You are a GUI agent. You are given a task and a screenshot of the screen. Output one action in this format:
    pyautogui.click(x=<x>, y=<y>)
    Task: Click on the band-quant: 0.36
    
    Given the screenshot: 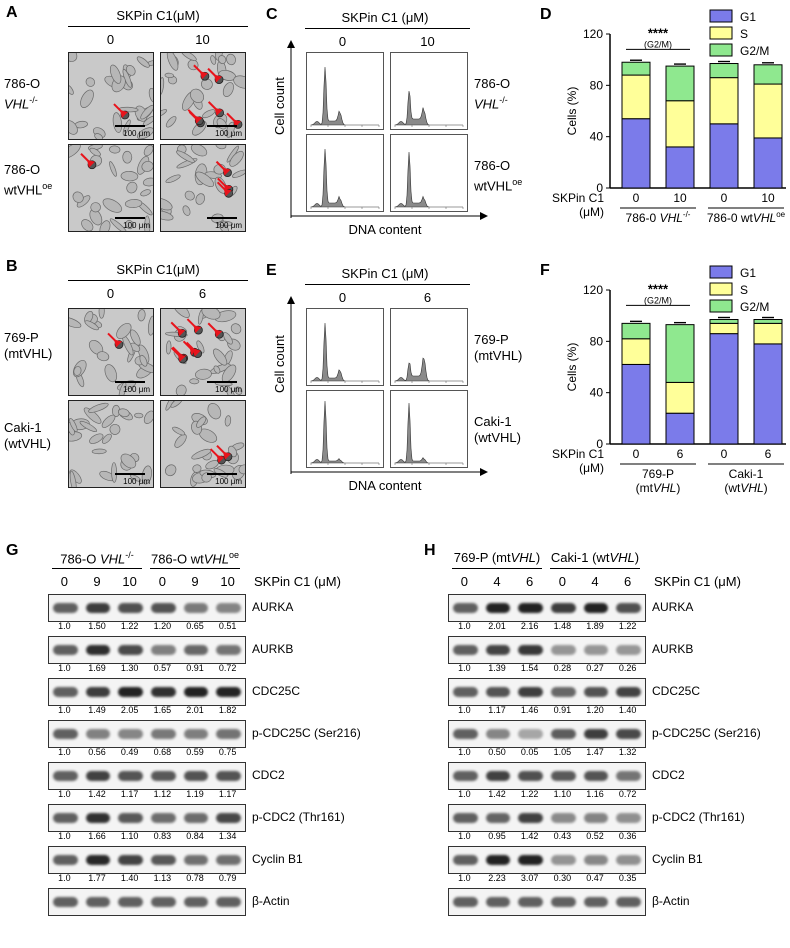 What is the action you would take?
    pyautogui.click(x=627, y=836)
    